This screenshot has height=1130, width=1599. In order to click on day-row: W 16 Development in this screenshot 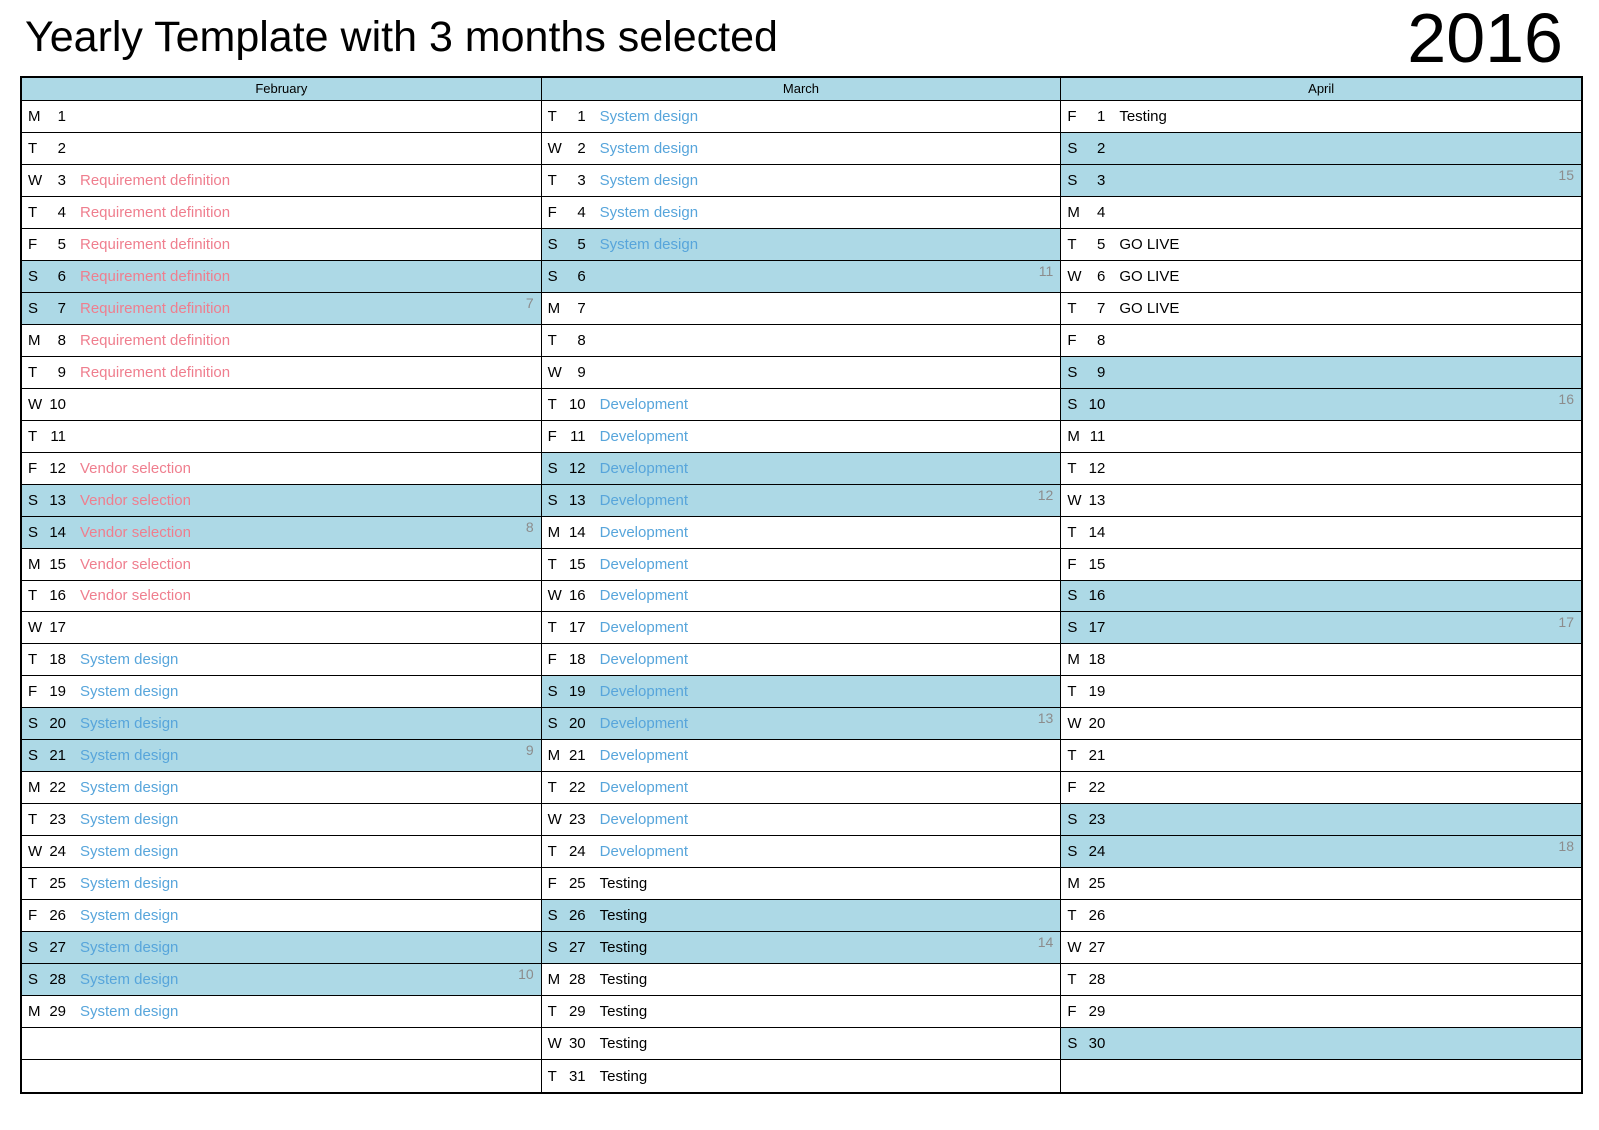, I will do `click(801, 597)`.